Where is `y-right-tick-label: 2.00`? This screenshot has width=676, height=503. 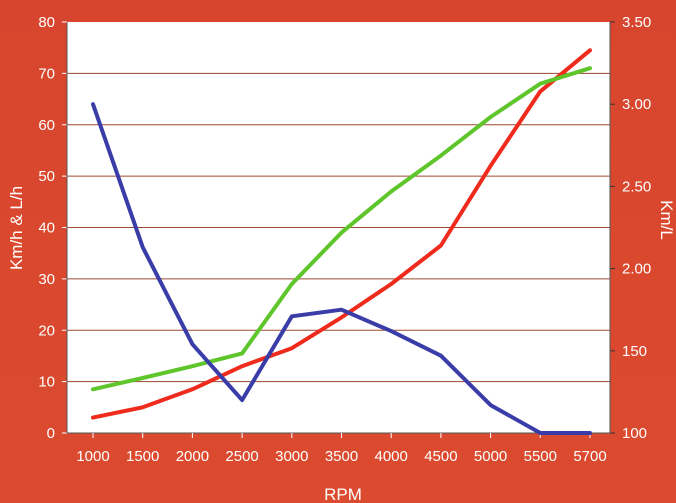
y-right-tick-label: 2.00 is located at coordinates (636, 269).